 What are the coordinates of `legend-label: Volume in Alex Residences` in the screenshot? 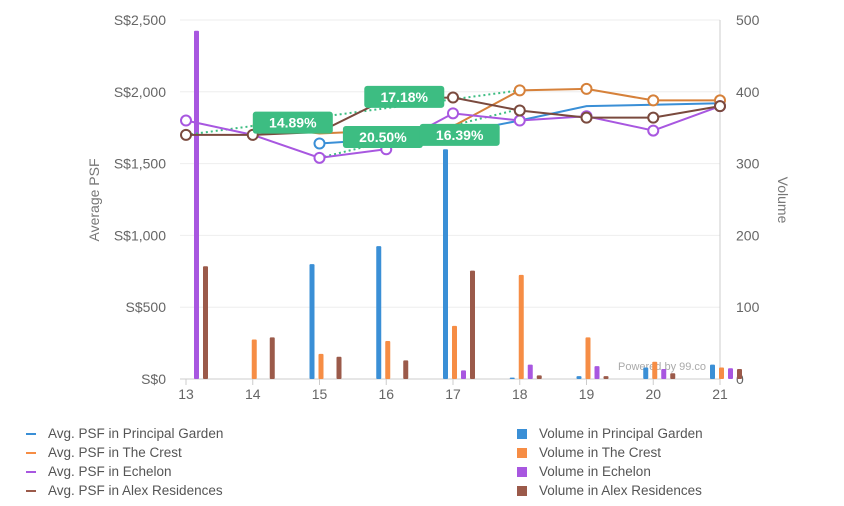 It's located at (620, 490).